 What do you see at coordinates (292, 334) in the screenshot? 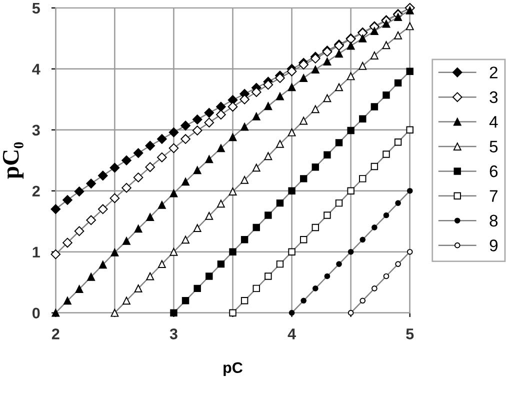
I see `x-tick-label: 4` at bounding box center [292, 334].